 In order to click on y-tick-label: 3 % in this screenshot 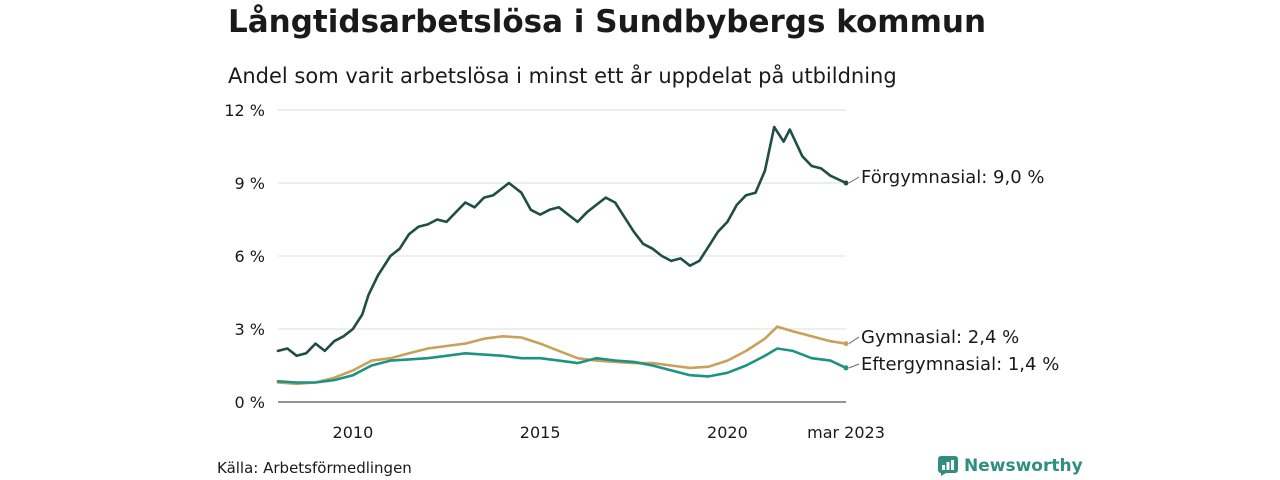, I will do `click(250, 329)`.